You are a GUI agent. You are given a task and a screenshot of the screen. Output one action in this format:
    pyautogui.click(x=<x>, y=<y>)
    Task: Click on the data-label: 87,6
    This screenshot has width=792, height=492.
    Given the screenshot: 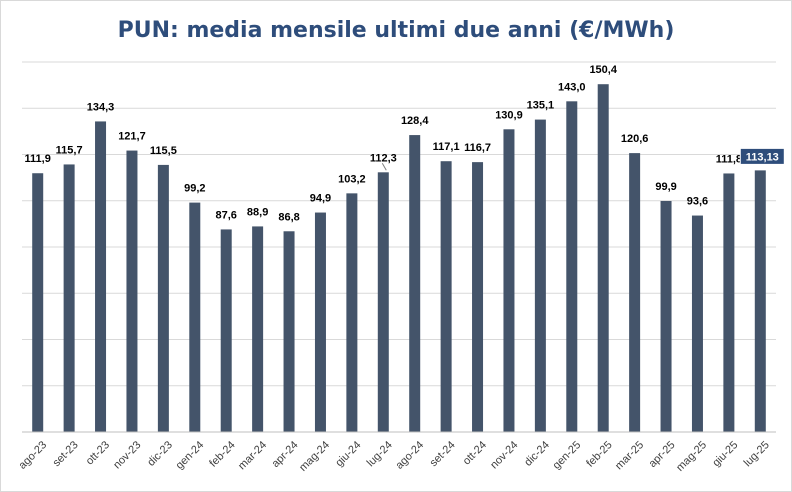 What is the action you would take?
    pyautogui.click(x=225, y=215)
    